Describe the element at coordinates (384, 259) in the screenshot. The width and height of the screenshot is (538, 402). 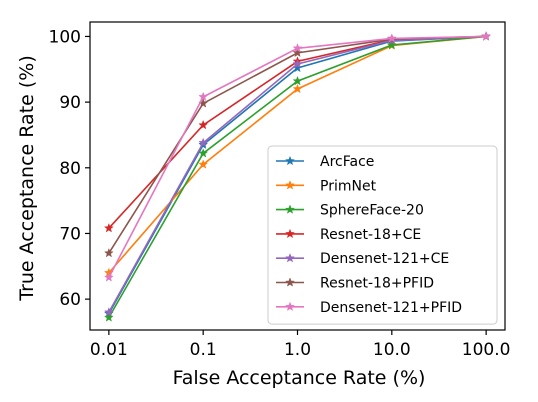
I see `legend-label: Densenet-121+CE` at that location.